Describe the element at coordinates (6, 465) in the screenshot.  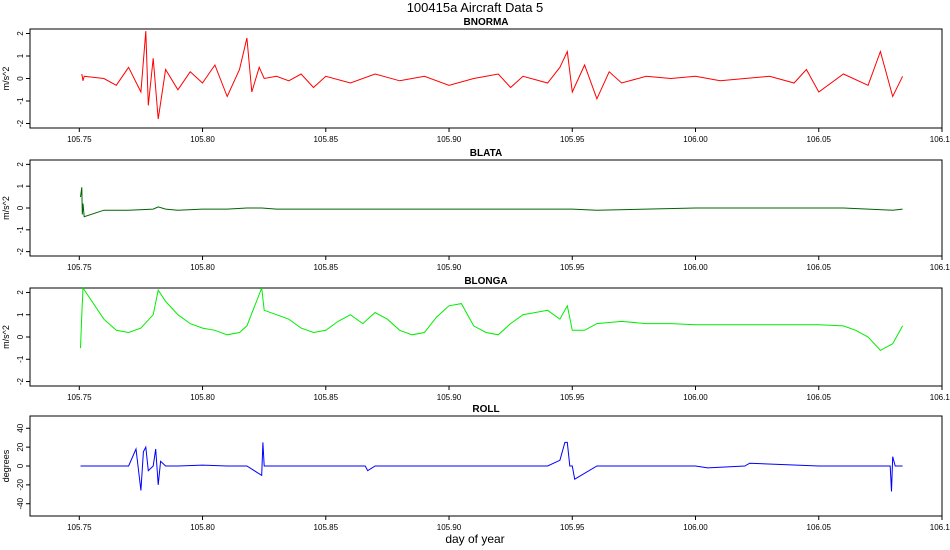
I see `y-axis-label: degrees` at that location.